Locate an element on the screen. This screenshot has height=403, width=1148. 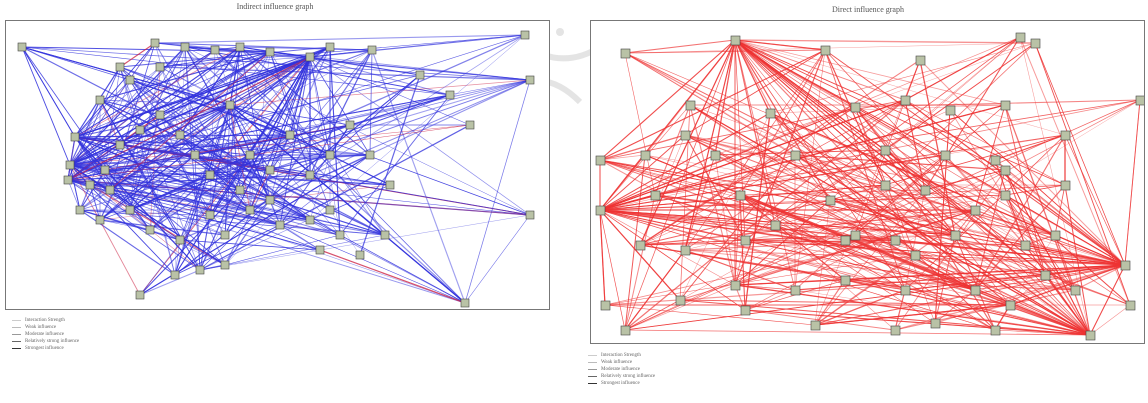
legend-label: Strongest influence is located at coordinates (620, 383).